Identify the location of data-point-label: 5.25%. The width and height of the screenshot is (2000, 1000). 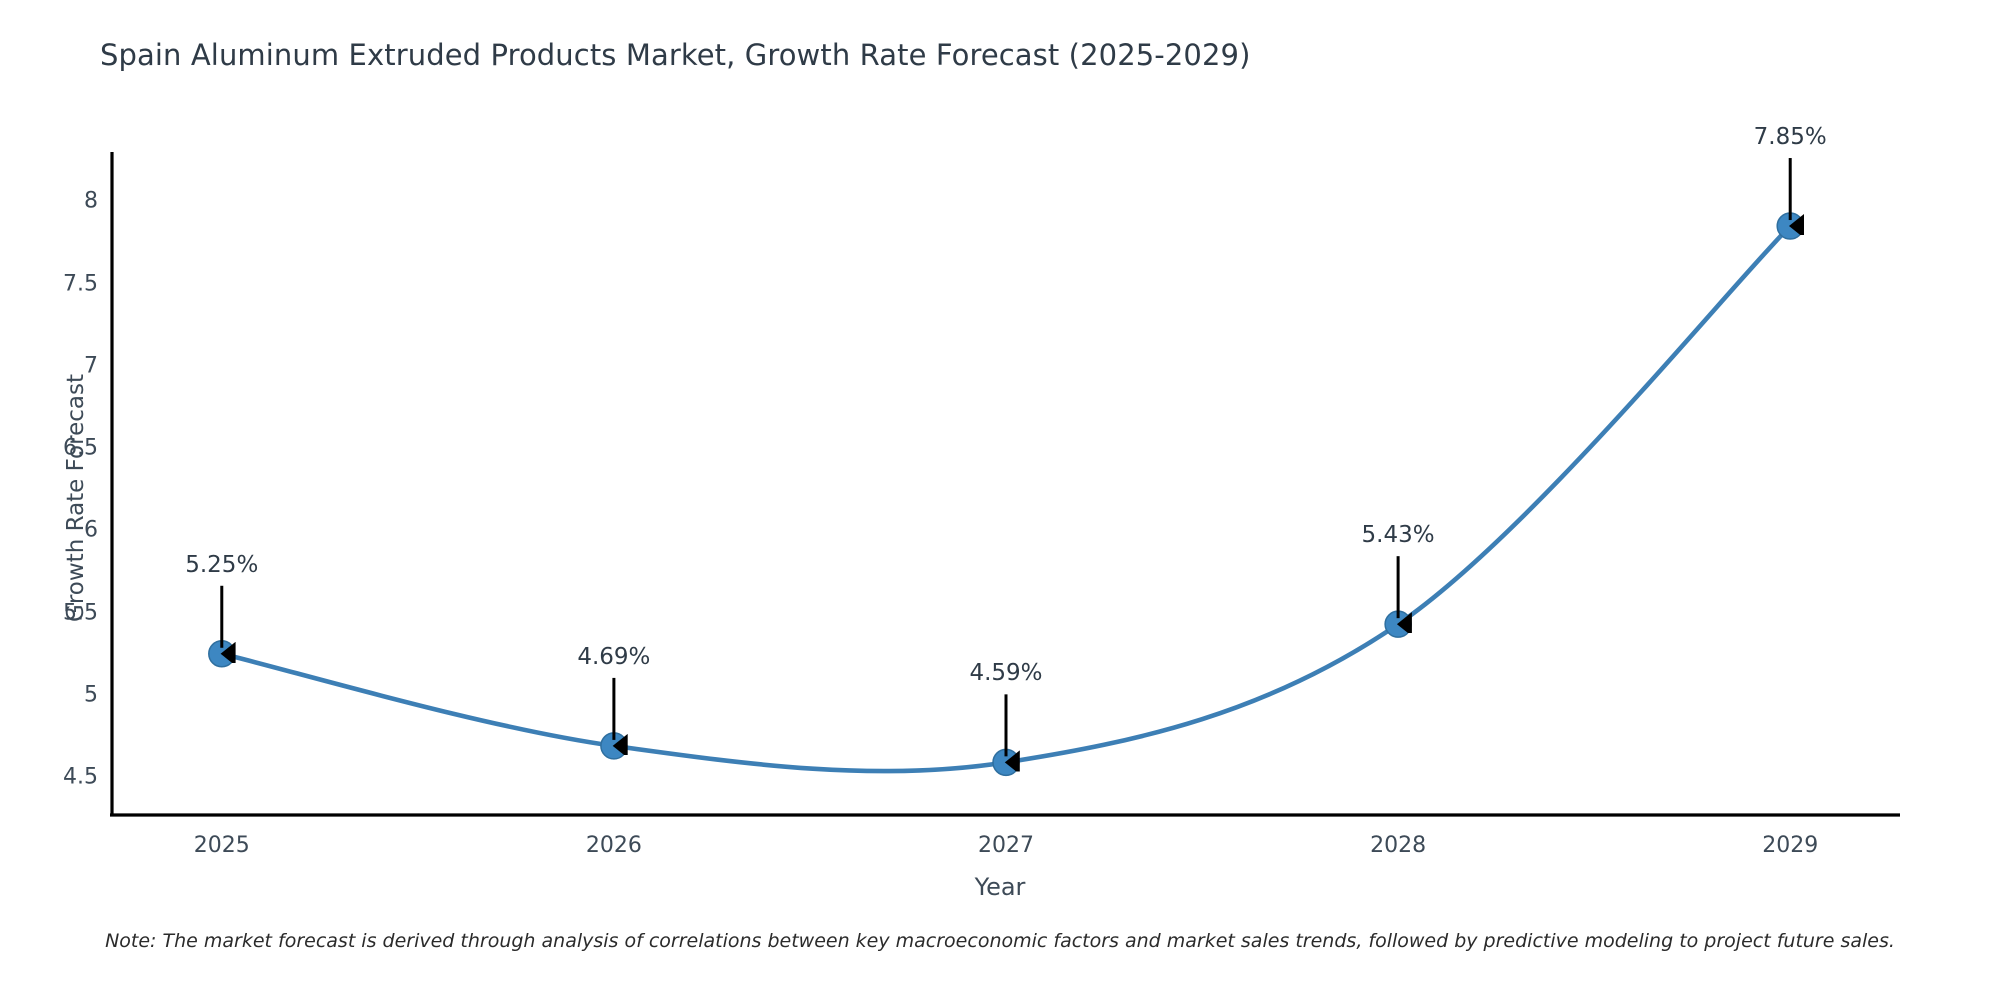
(222, 564).